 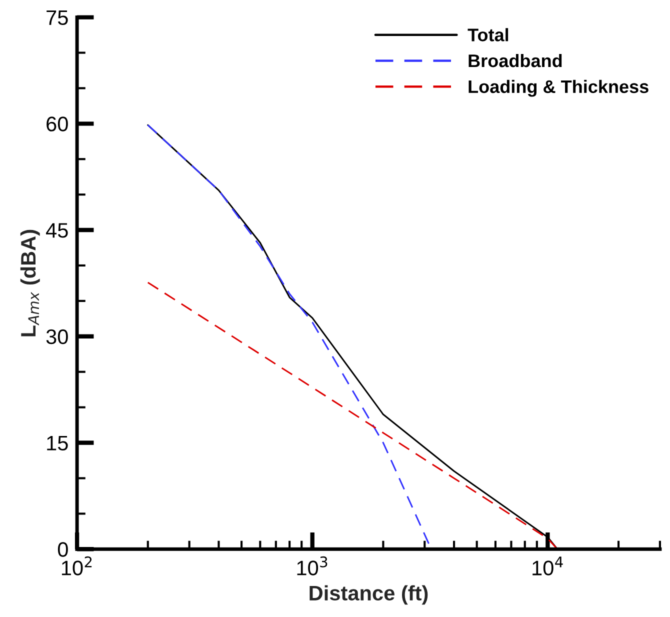 I want to click on y-tick-label: 30, so click(x=57, y=336).